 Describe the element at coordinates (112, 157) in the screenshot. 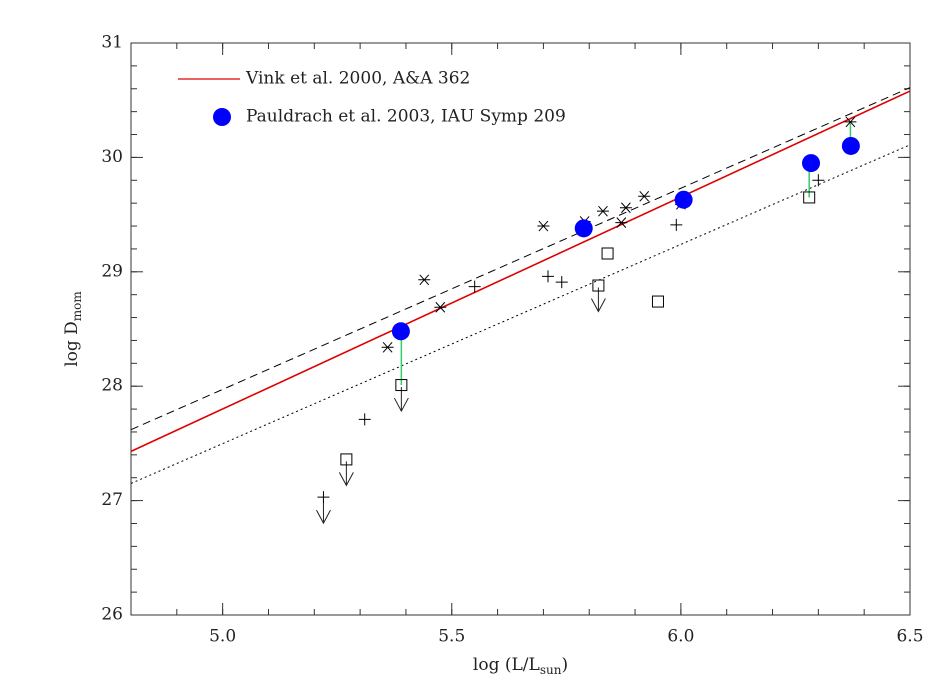

I see `y-tick-label: 30` at that location.